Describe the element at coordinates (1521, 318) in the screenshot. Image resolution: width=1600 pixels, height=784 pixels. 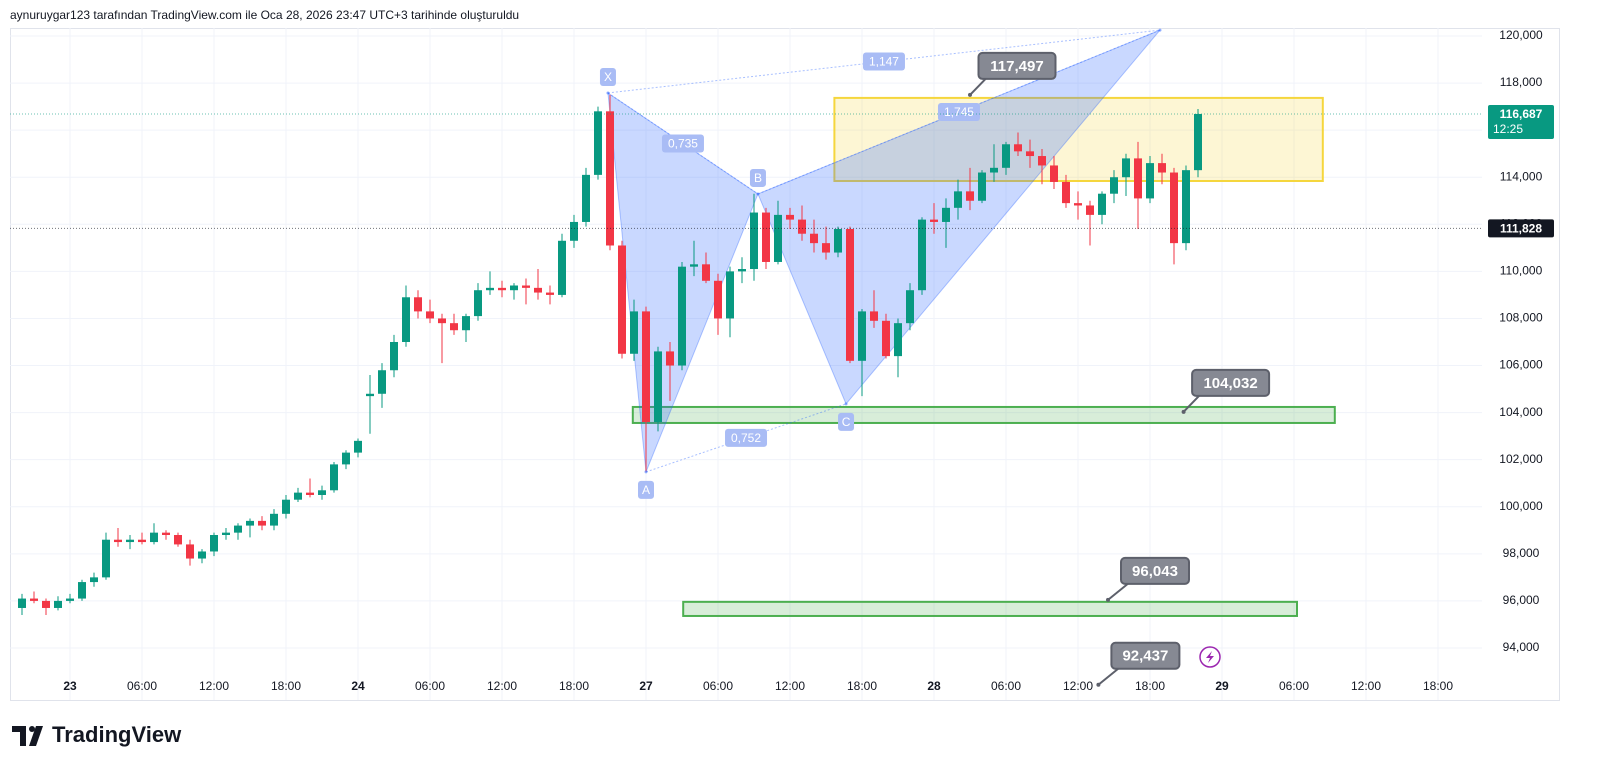
I see `y-tick-label: 108,000` at that location.